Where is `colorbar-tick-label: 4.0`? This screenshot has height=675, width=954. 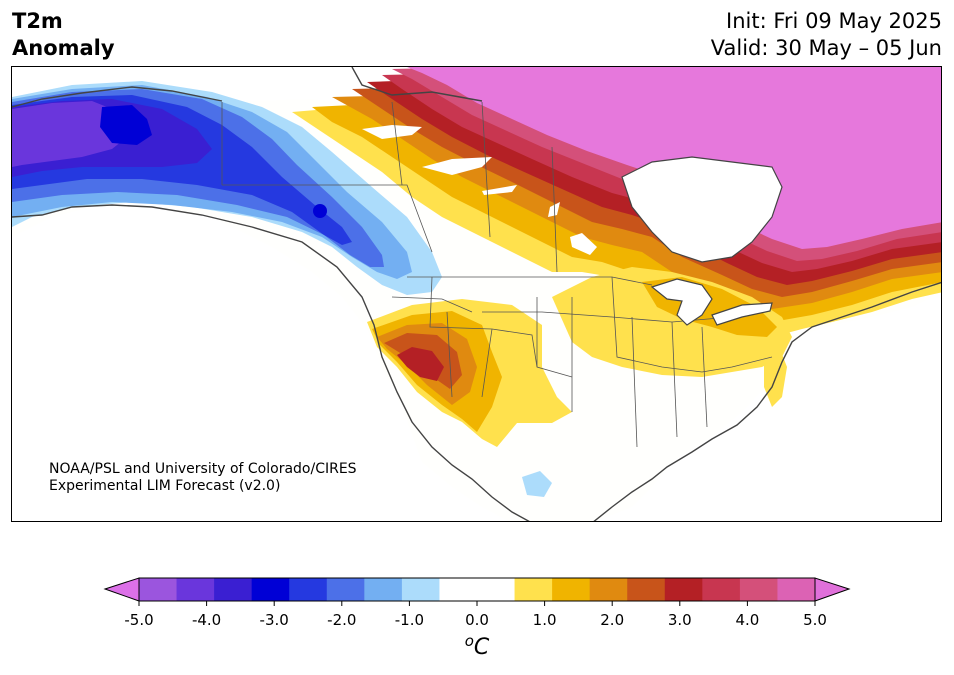 colorbar-tick-label: 4.0 is located at coordinates (747, 620).